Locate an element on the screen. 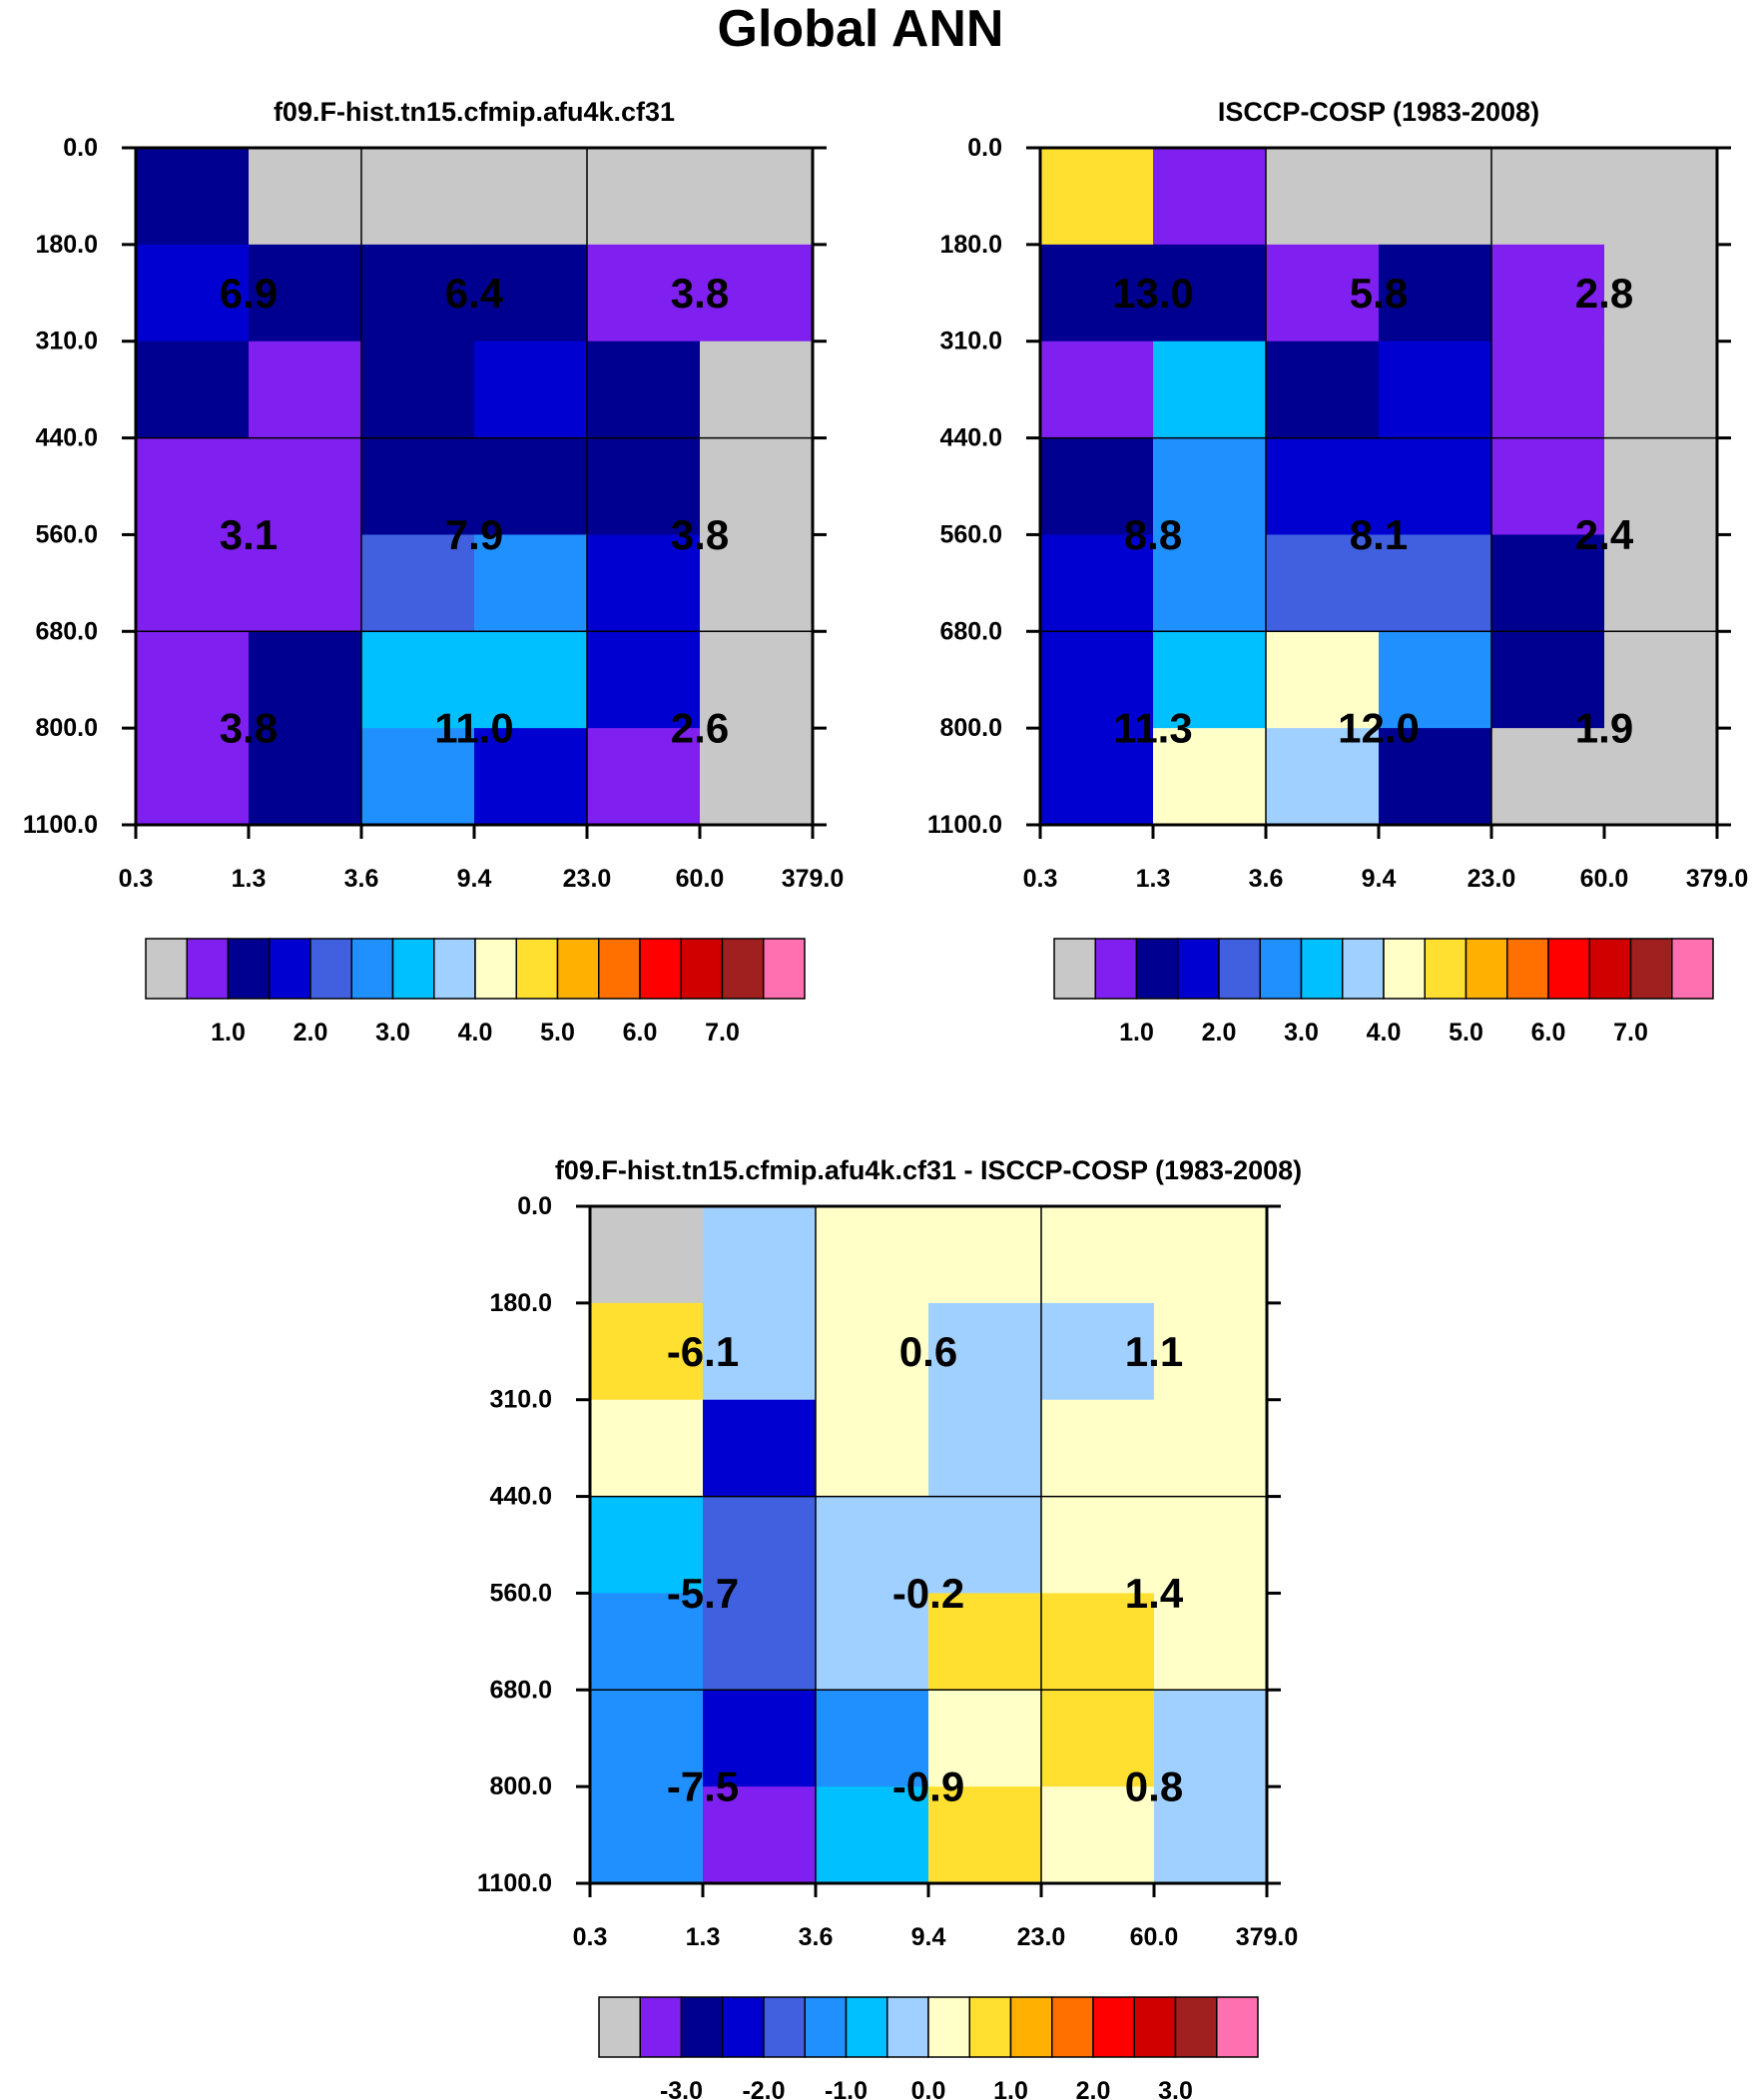  colorbar: 1.0 2.0 3.0 4.0 5.0 6.0 7.0 is located at coordinates (475, 992).